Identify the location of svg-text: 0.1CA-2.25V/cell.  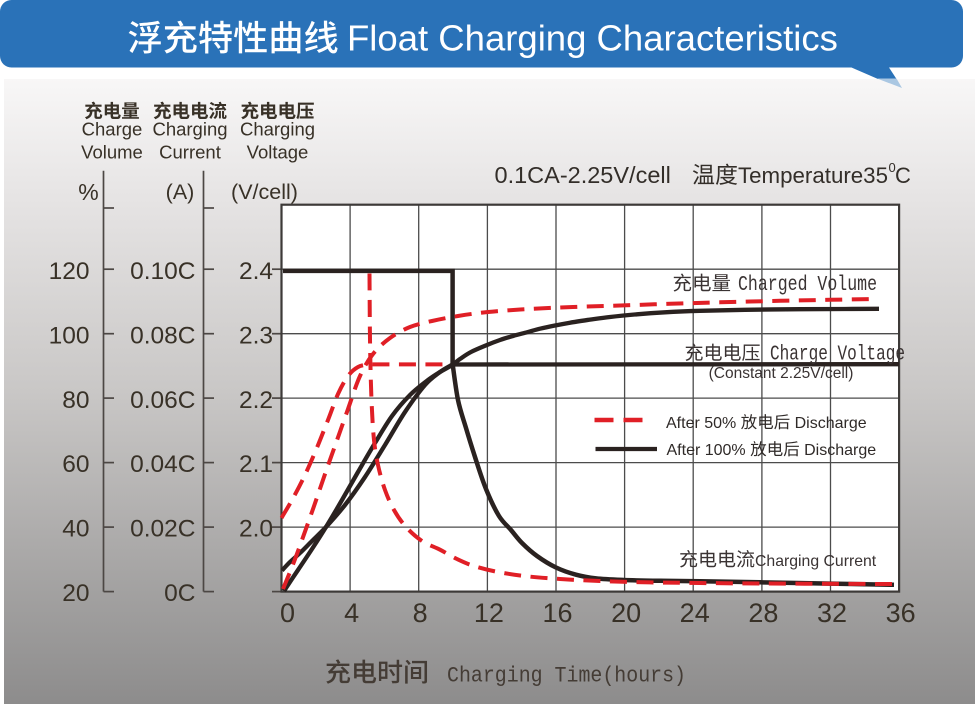
(583, 175).